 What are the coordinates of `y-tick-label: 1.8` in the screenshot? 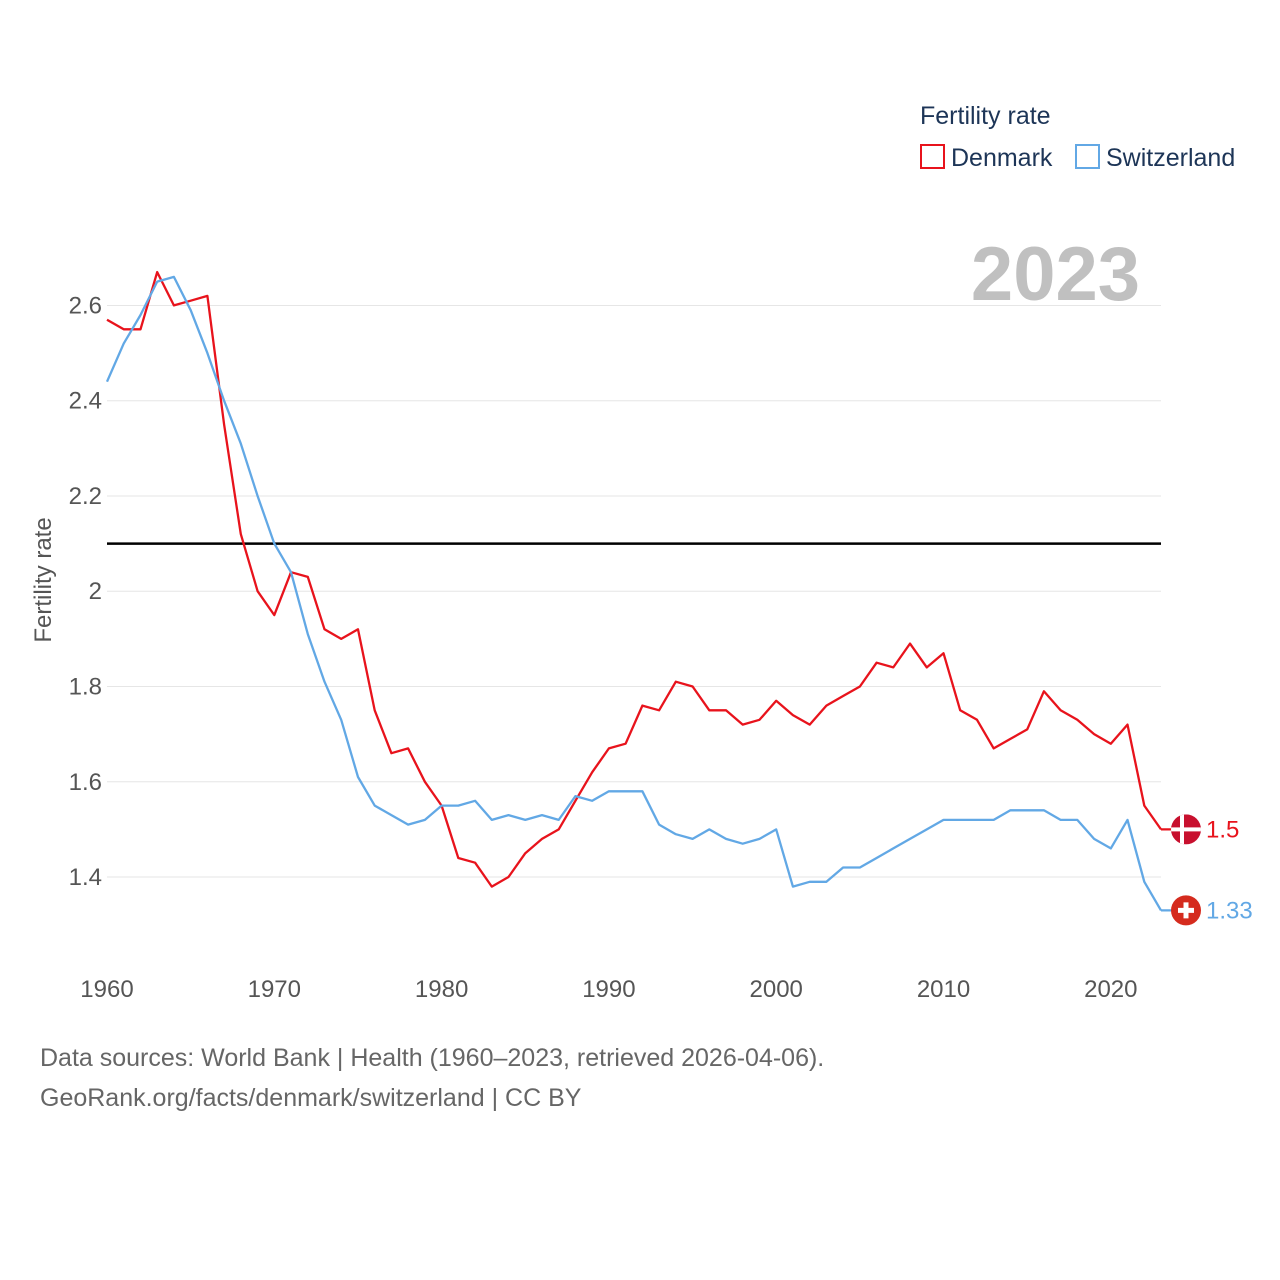 It's located at (85, 687).